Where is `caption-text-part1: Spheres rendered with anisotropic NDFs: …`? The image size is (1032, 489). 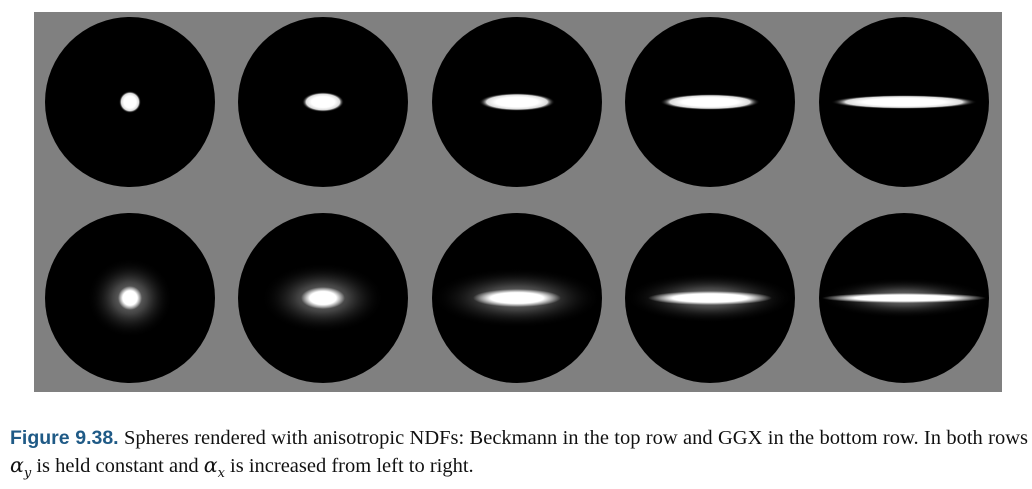 caption-text-part1: Spheres rendered with anisotropic NDFs: … is located at coordinates (576, 438).